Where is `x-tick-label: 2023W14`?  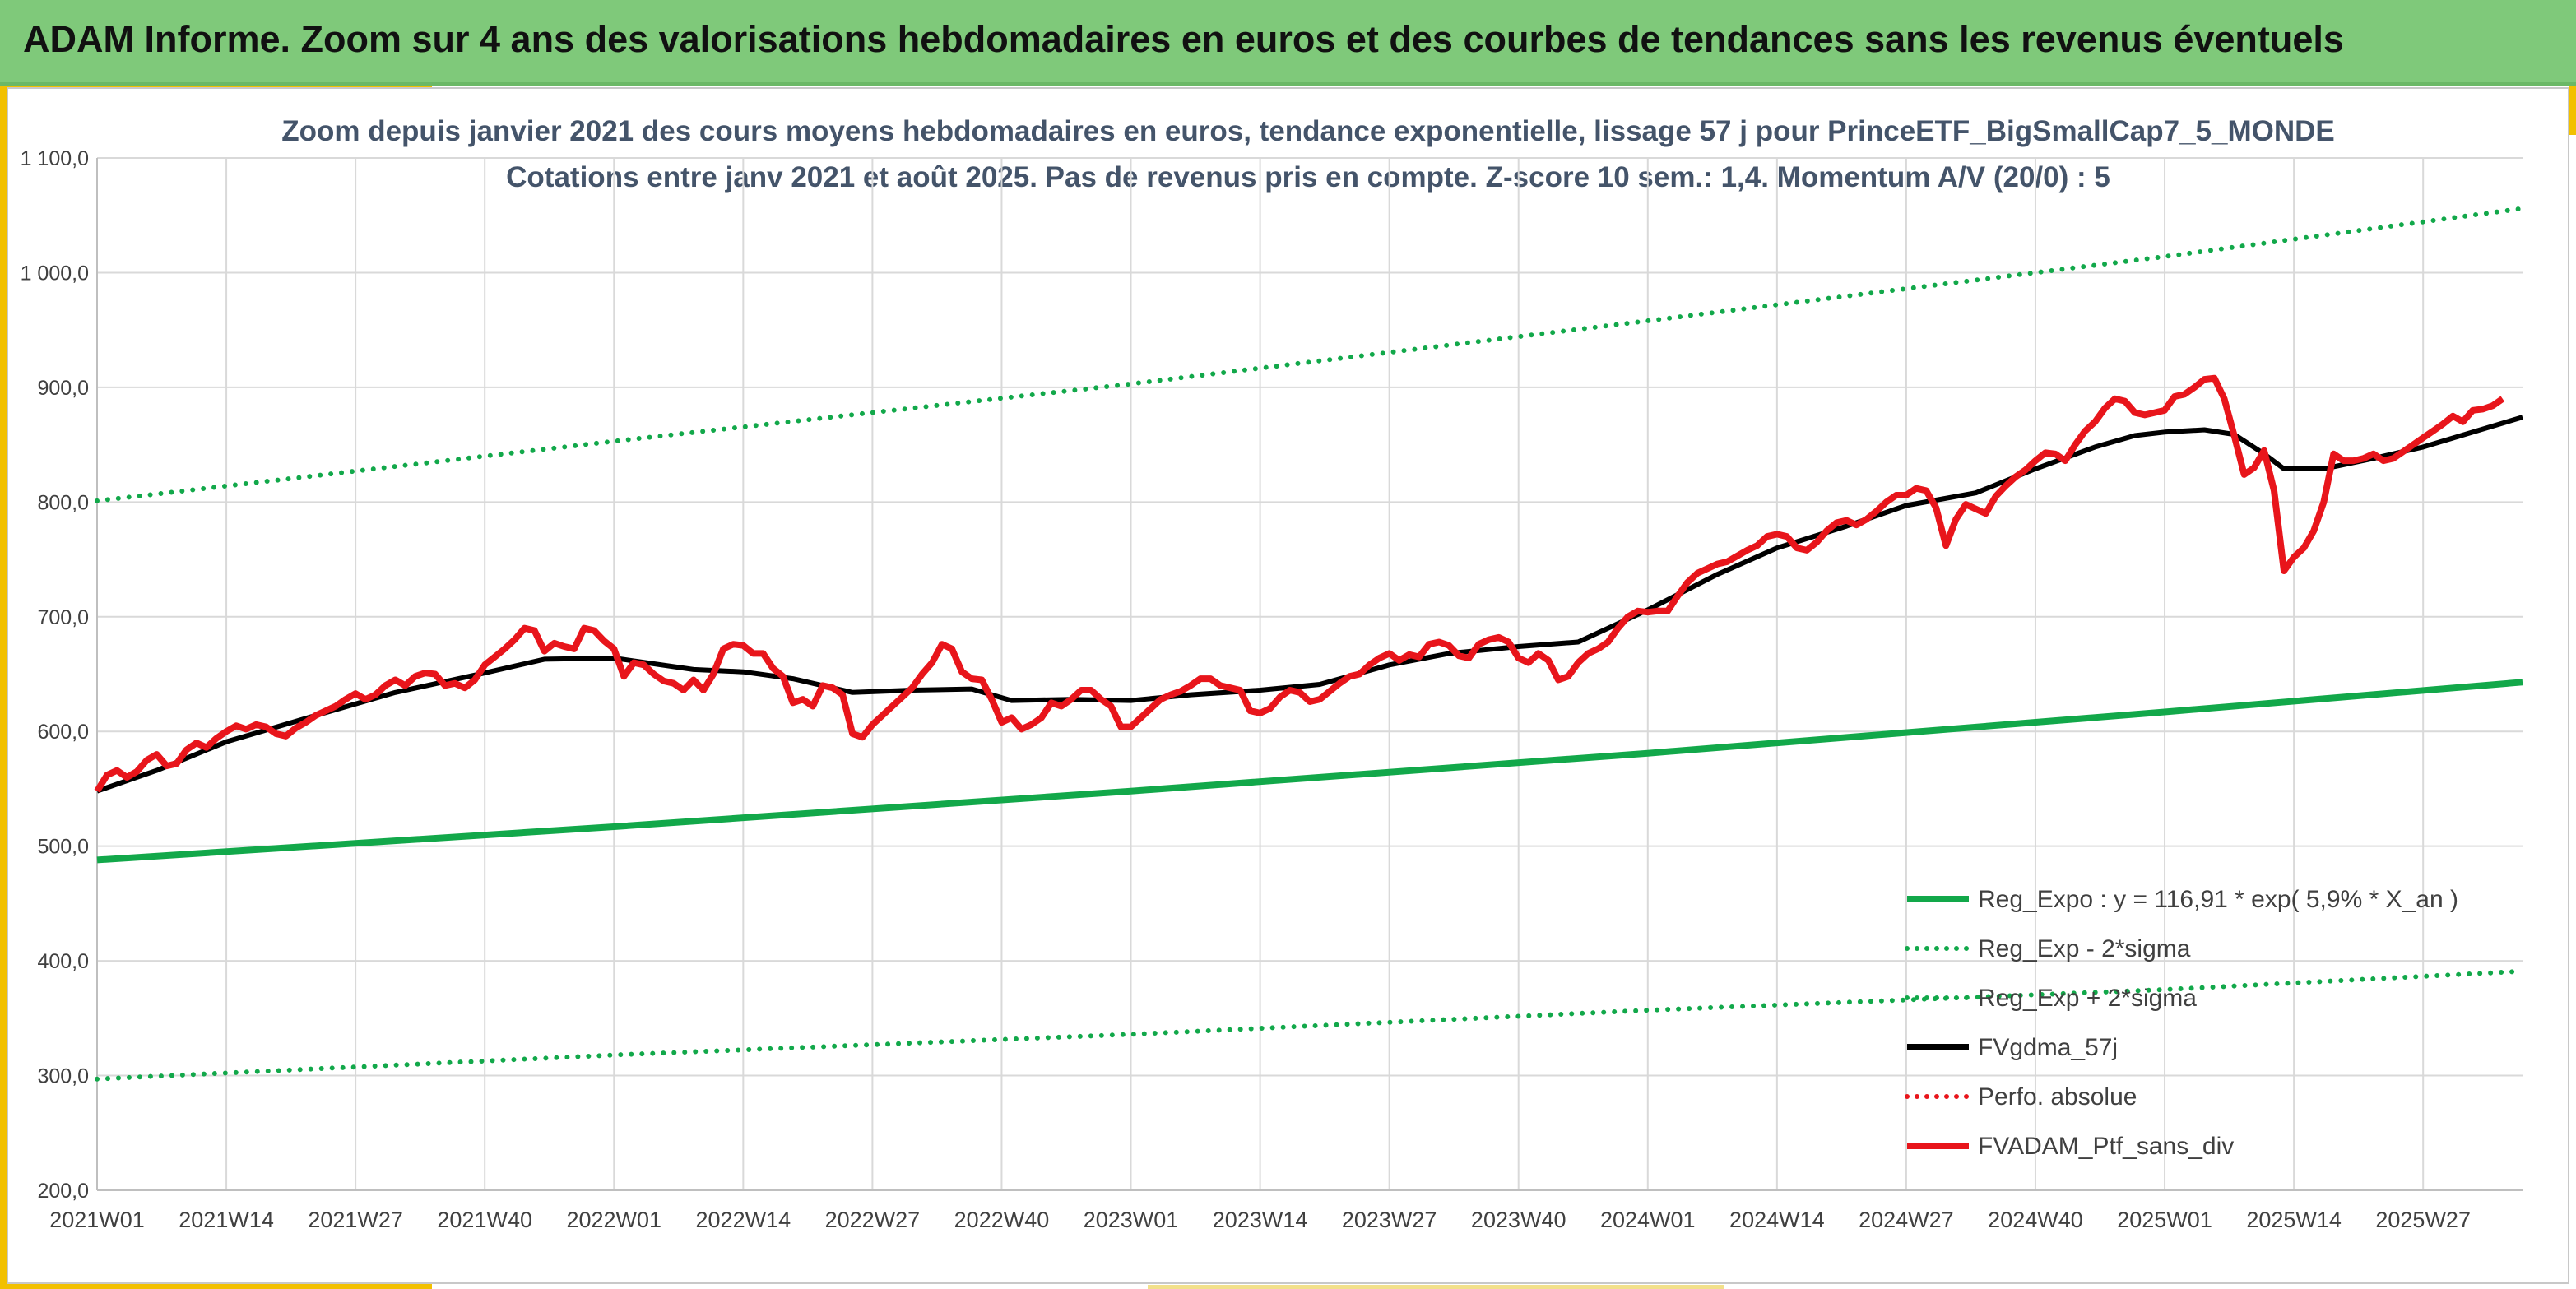 x-tick-label: 2023W14 is located at coordinates (1260, 1220).